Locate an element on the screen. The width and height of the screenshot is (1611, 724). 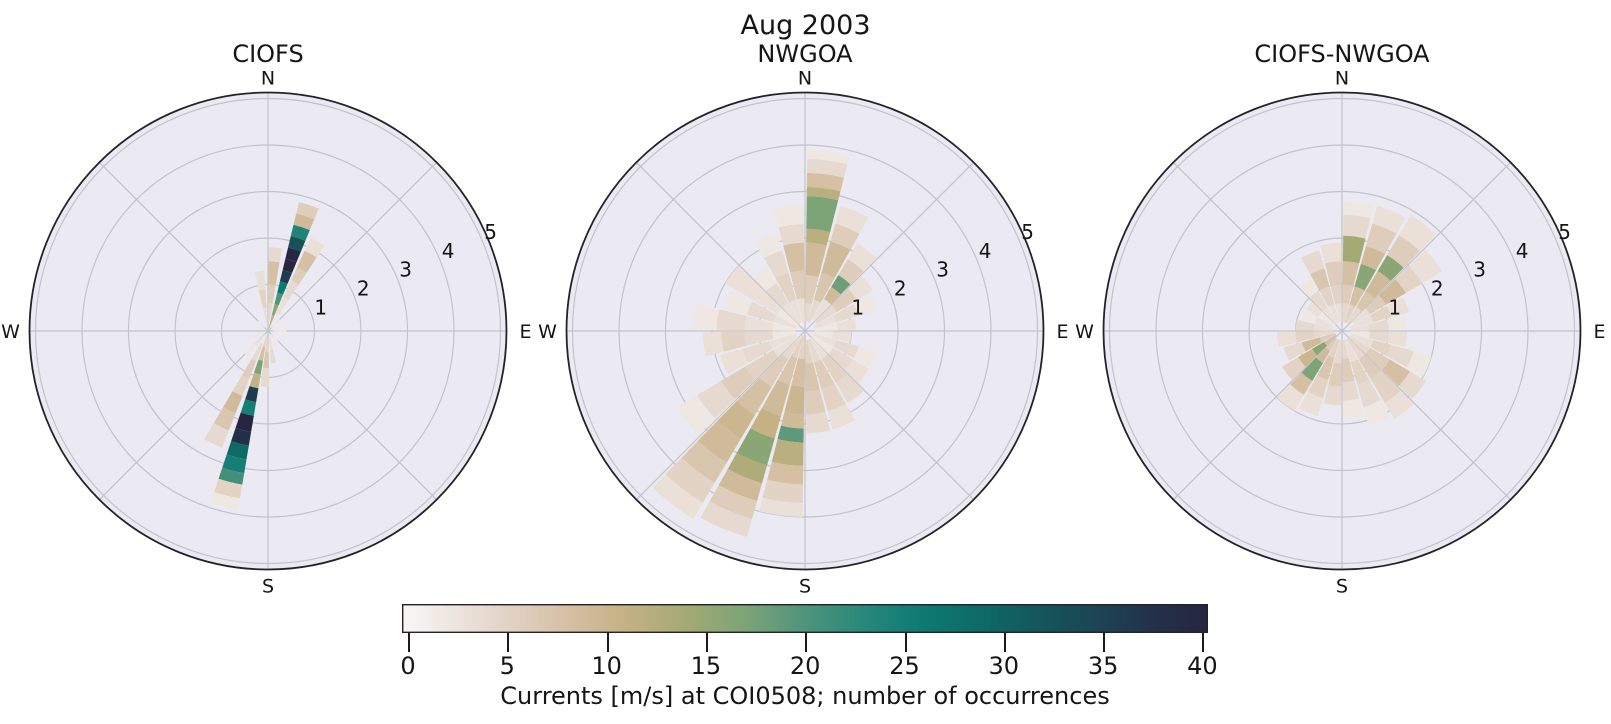
subplot-title-nwgoa: NWGOA is located at coordinates (805, 54).